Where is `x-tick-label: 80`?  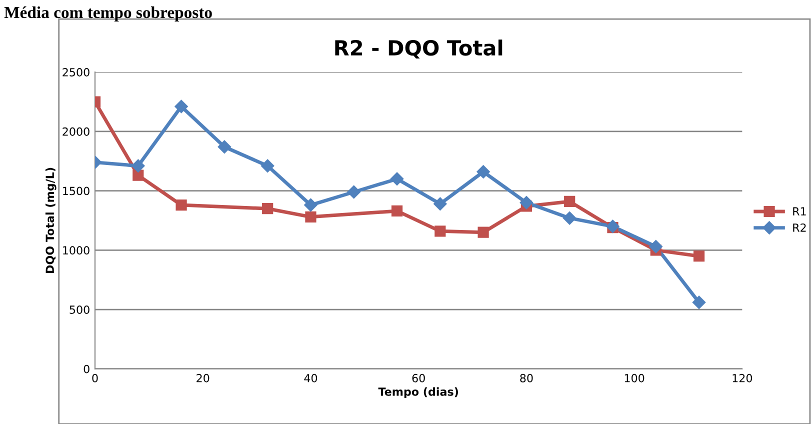
x-tick-label: 80 is located at coordinates (526, 378).